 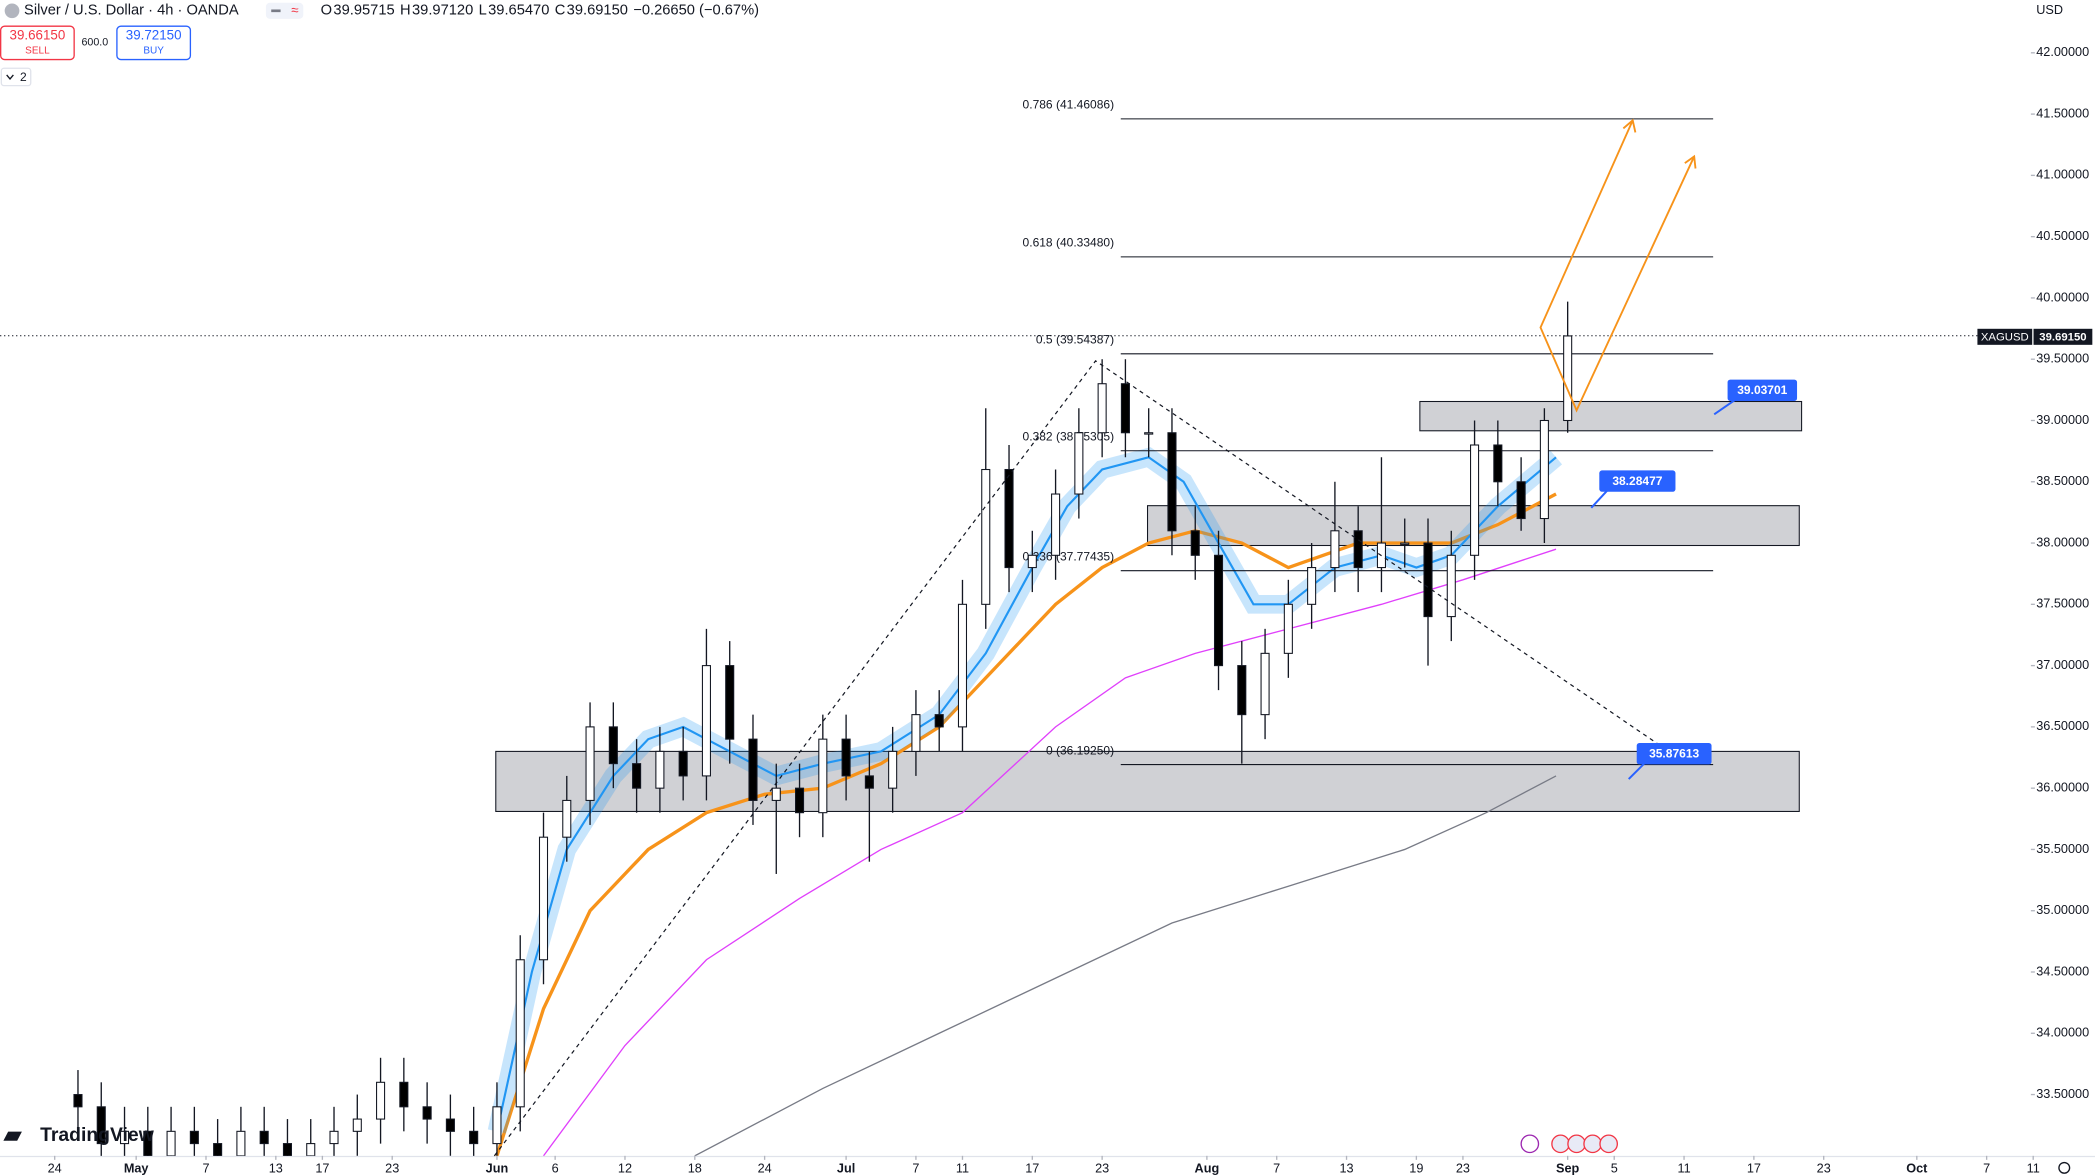 I want to click on logo-mark: ▰, so click(x=13, y=1134).